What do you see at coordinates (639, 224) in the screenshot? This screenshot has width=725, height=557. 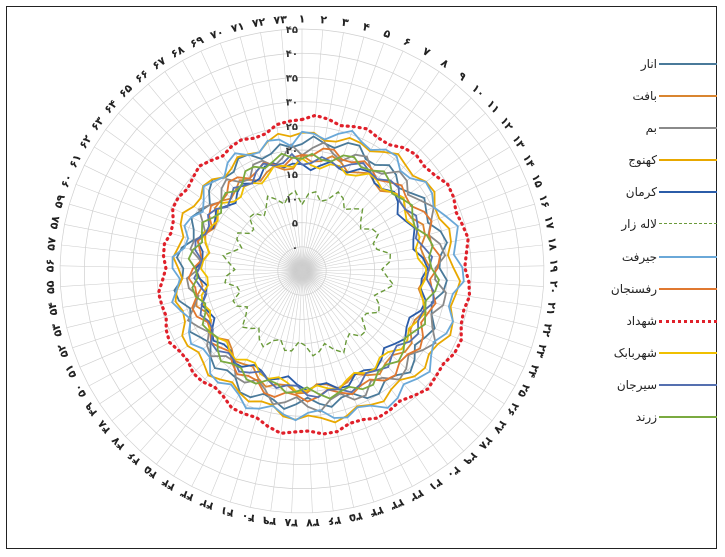 I see `legend-label: لاله زار` at bounding box center [639, 224].